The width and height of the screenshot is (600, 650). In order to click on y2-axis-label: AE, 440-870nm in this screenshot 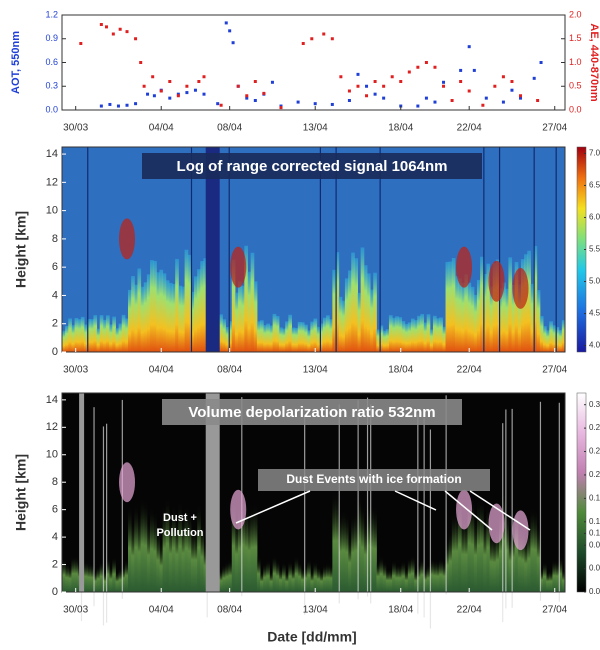, I will do `click(594, 62)`.